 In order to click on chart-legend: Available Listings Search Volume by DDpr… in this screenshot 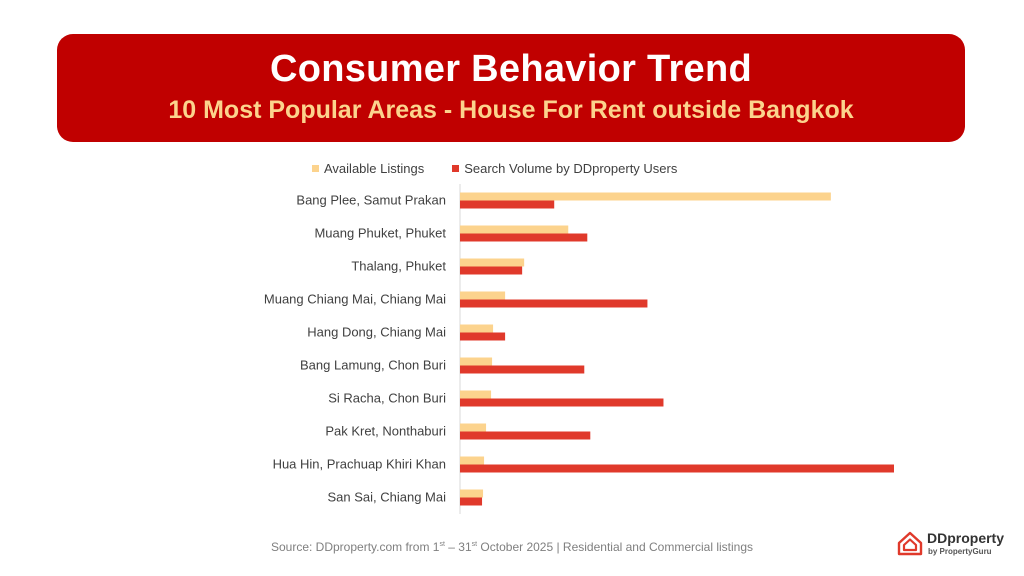, I will do `click(508, 168)`.